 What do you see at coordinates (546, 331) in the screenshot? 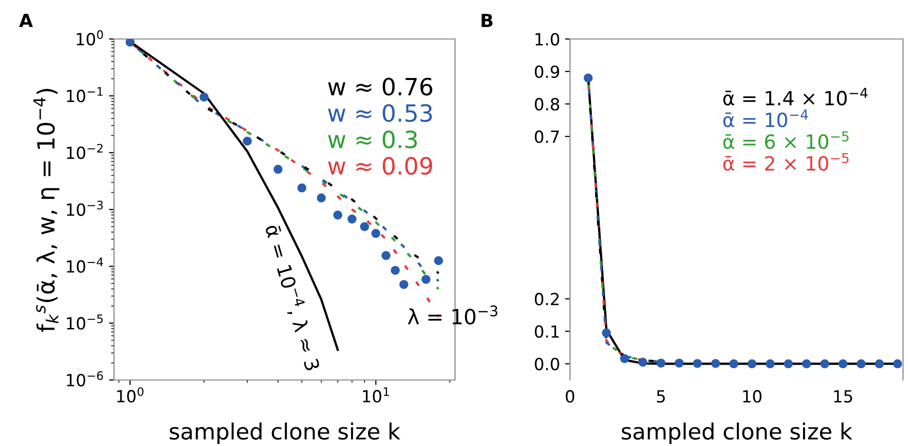
I see `y-tick-label: 0.1` at bounding box center [546, 331].